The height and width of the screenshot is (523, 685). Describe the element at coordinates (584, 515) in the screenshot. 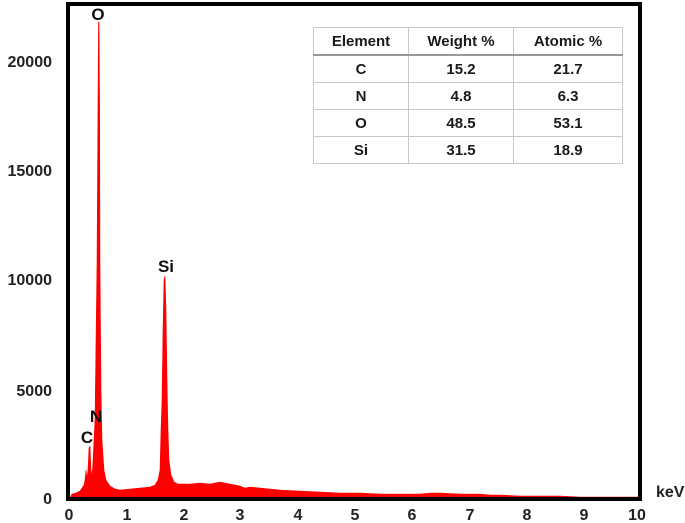

I see `x-tick-9: 9` at that location.